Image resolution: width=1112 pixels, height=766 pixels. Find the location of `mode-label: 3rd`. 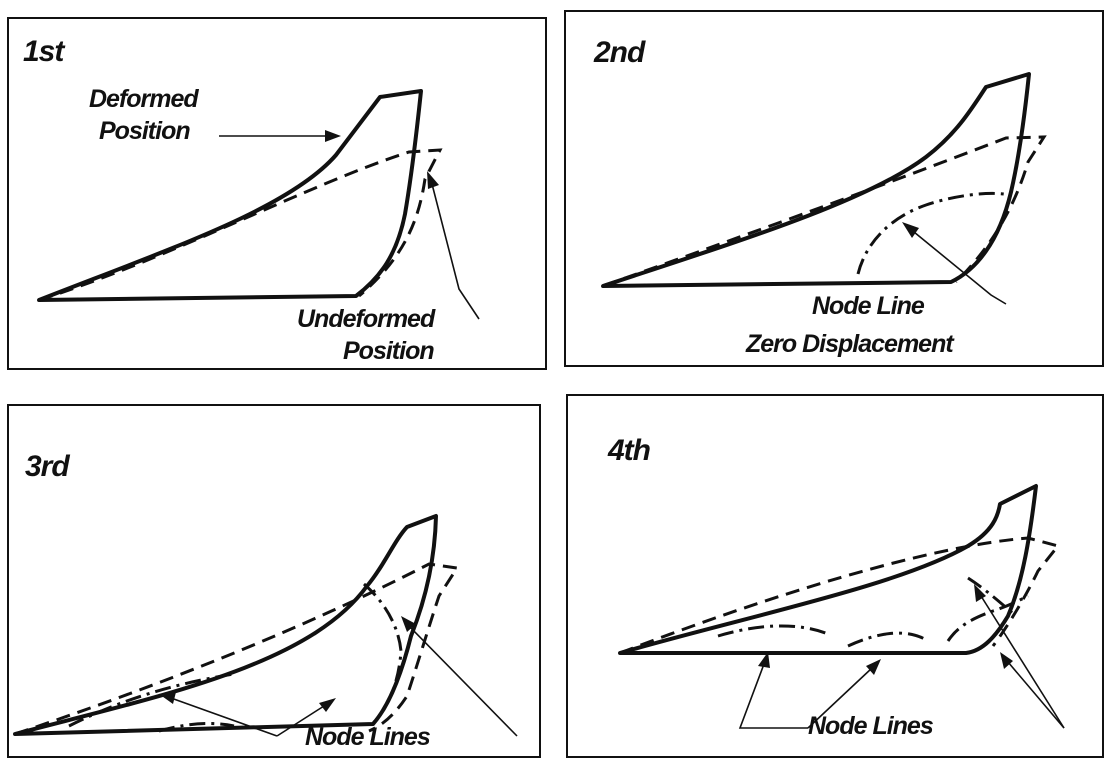

mode-label: 3rd is located at coordinates (47, 467).